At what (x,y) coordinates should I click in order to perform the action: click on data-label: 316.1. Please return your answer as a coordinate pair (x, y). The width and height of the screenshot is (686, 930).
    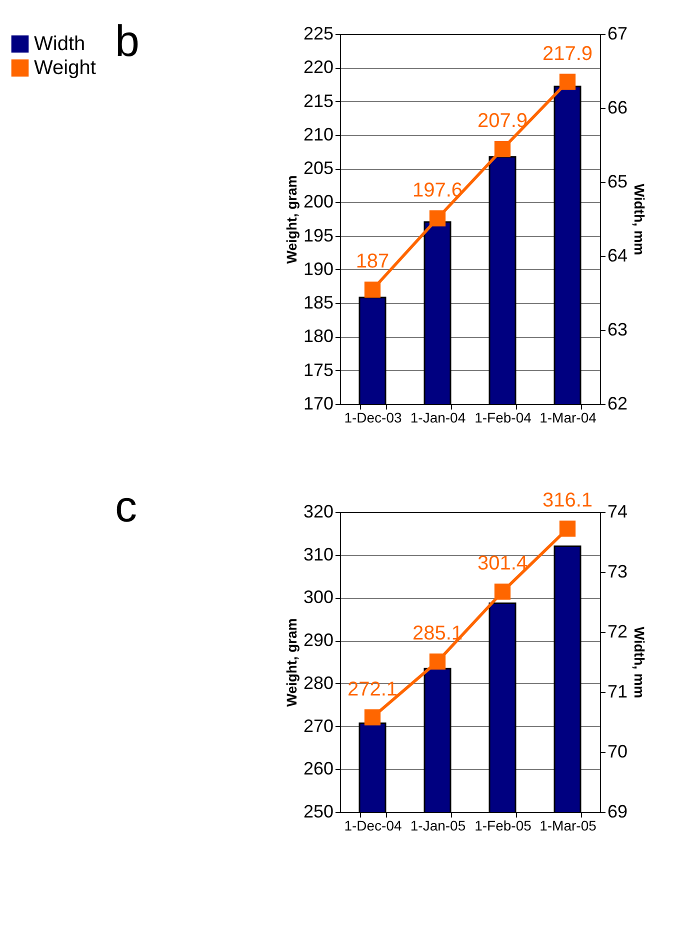
    Looking at the image, I should click on (567, 501).